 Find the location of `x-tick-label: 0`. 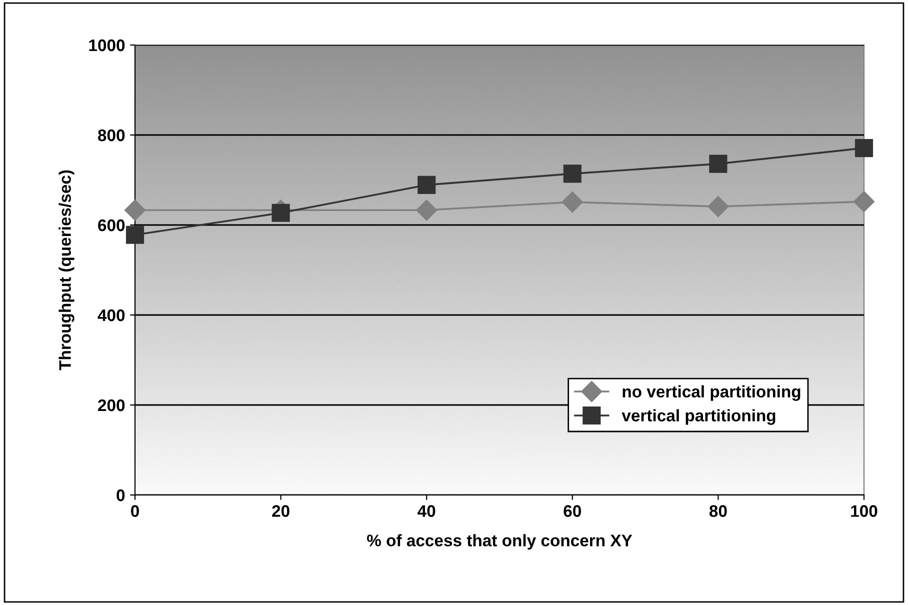

x-tick-label: 0 is located at coordinates (135, 511).